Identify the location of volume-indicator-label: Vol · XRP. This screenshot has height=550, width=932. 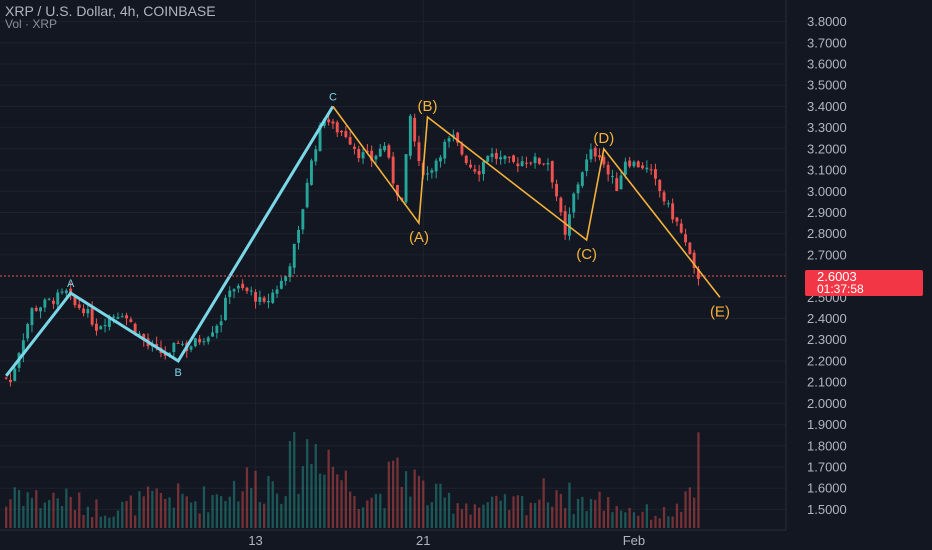
(31, 24).